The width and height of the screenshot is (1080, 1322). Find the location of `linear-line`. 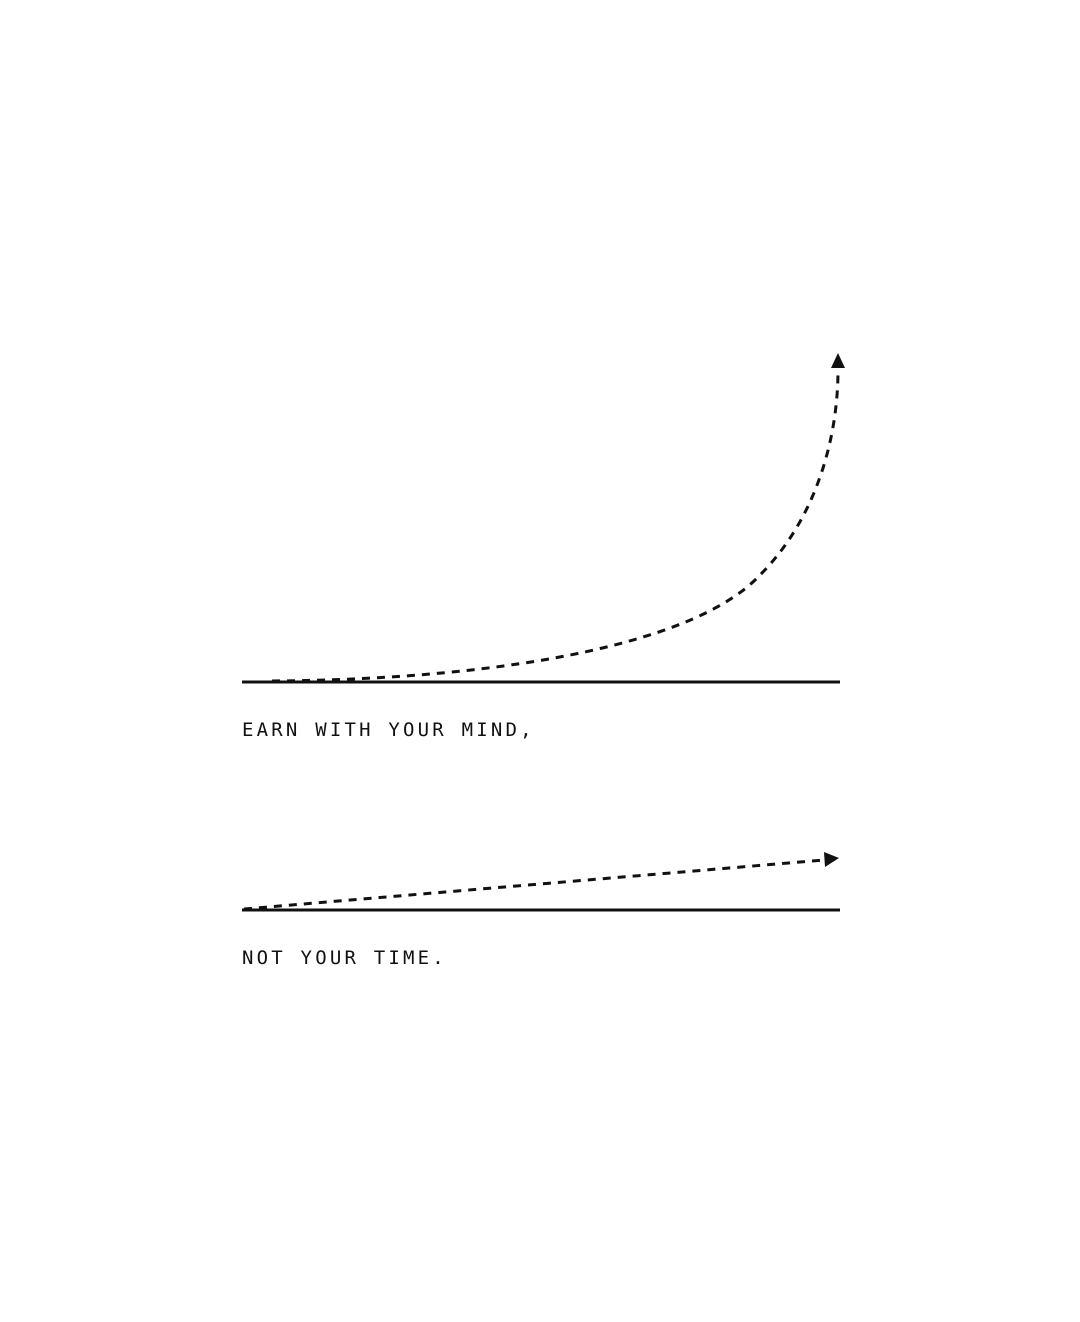

linear-line is located at coordinates (534, 884).